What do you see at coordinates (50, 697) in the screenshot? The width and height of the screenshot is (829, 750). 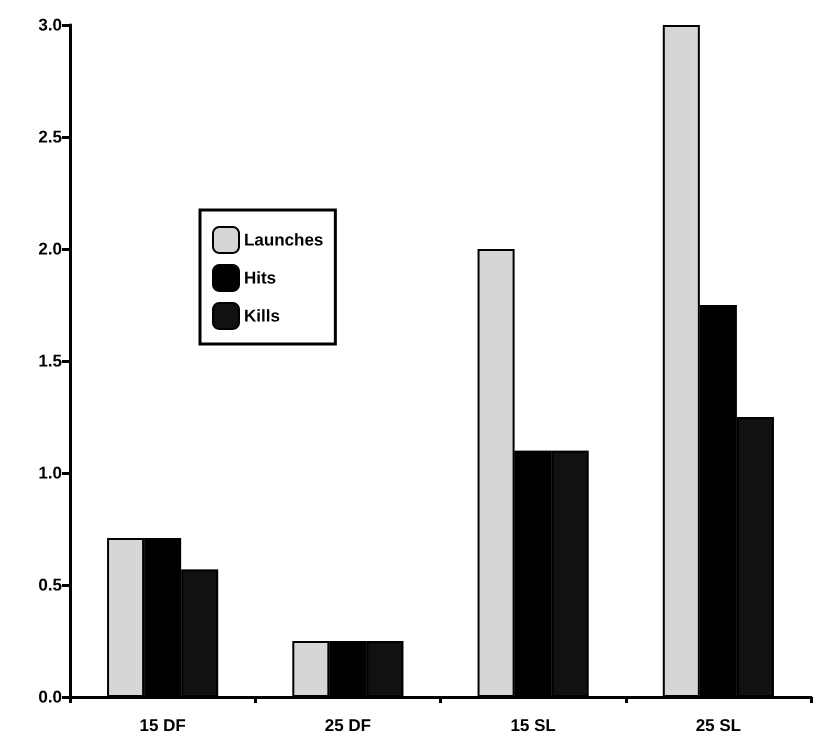 I see `y-tick-label: 0.0` at bounding box center [50, 697].